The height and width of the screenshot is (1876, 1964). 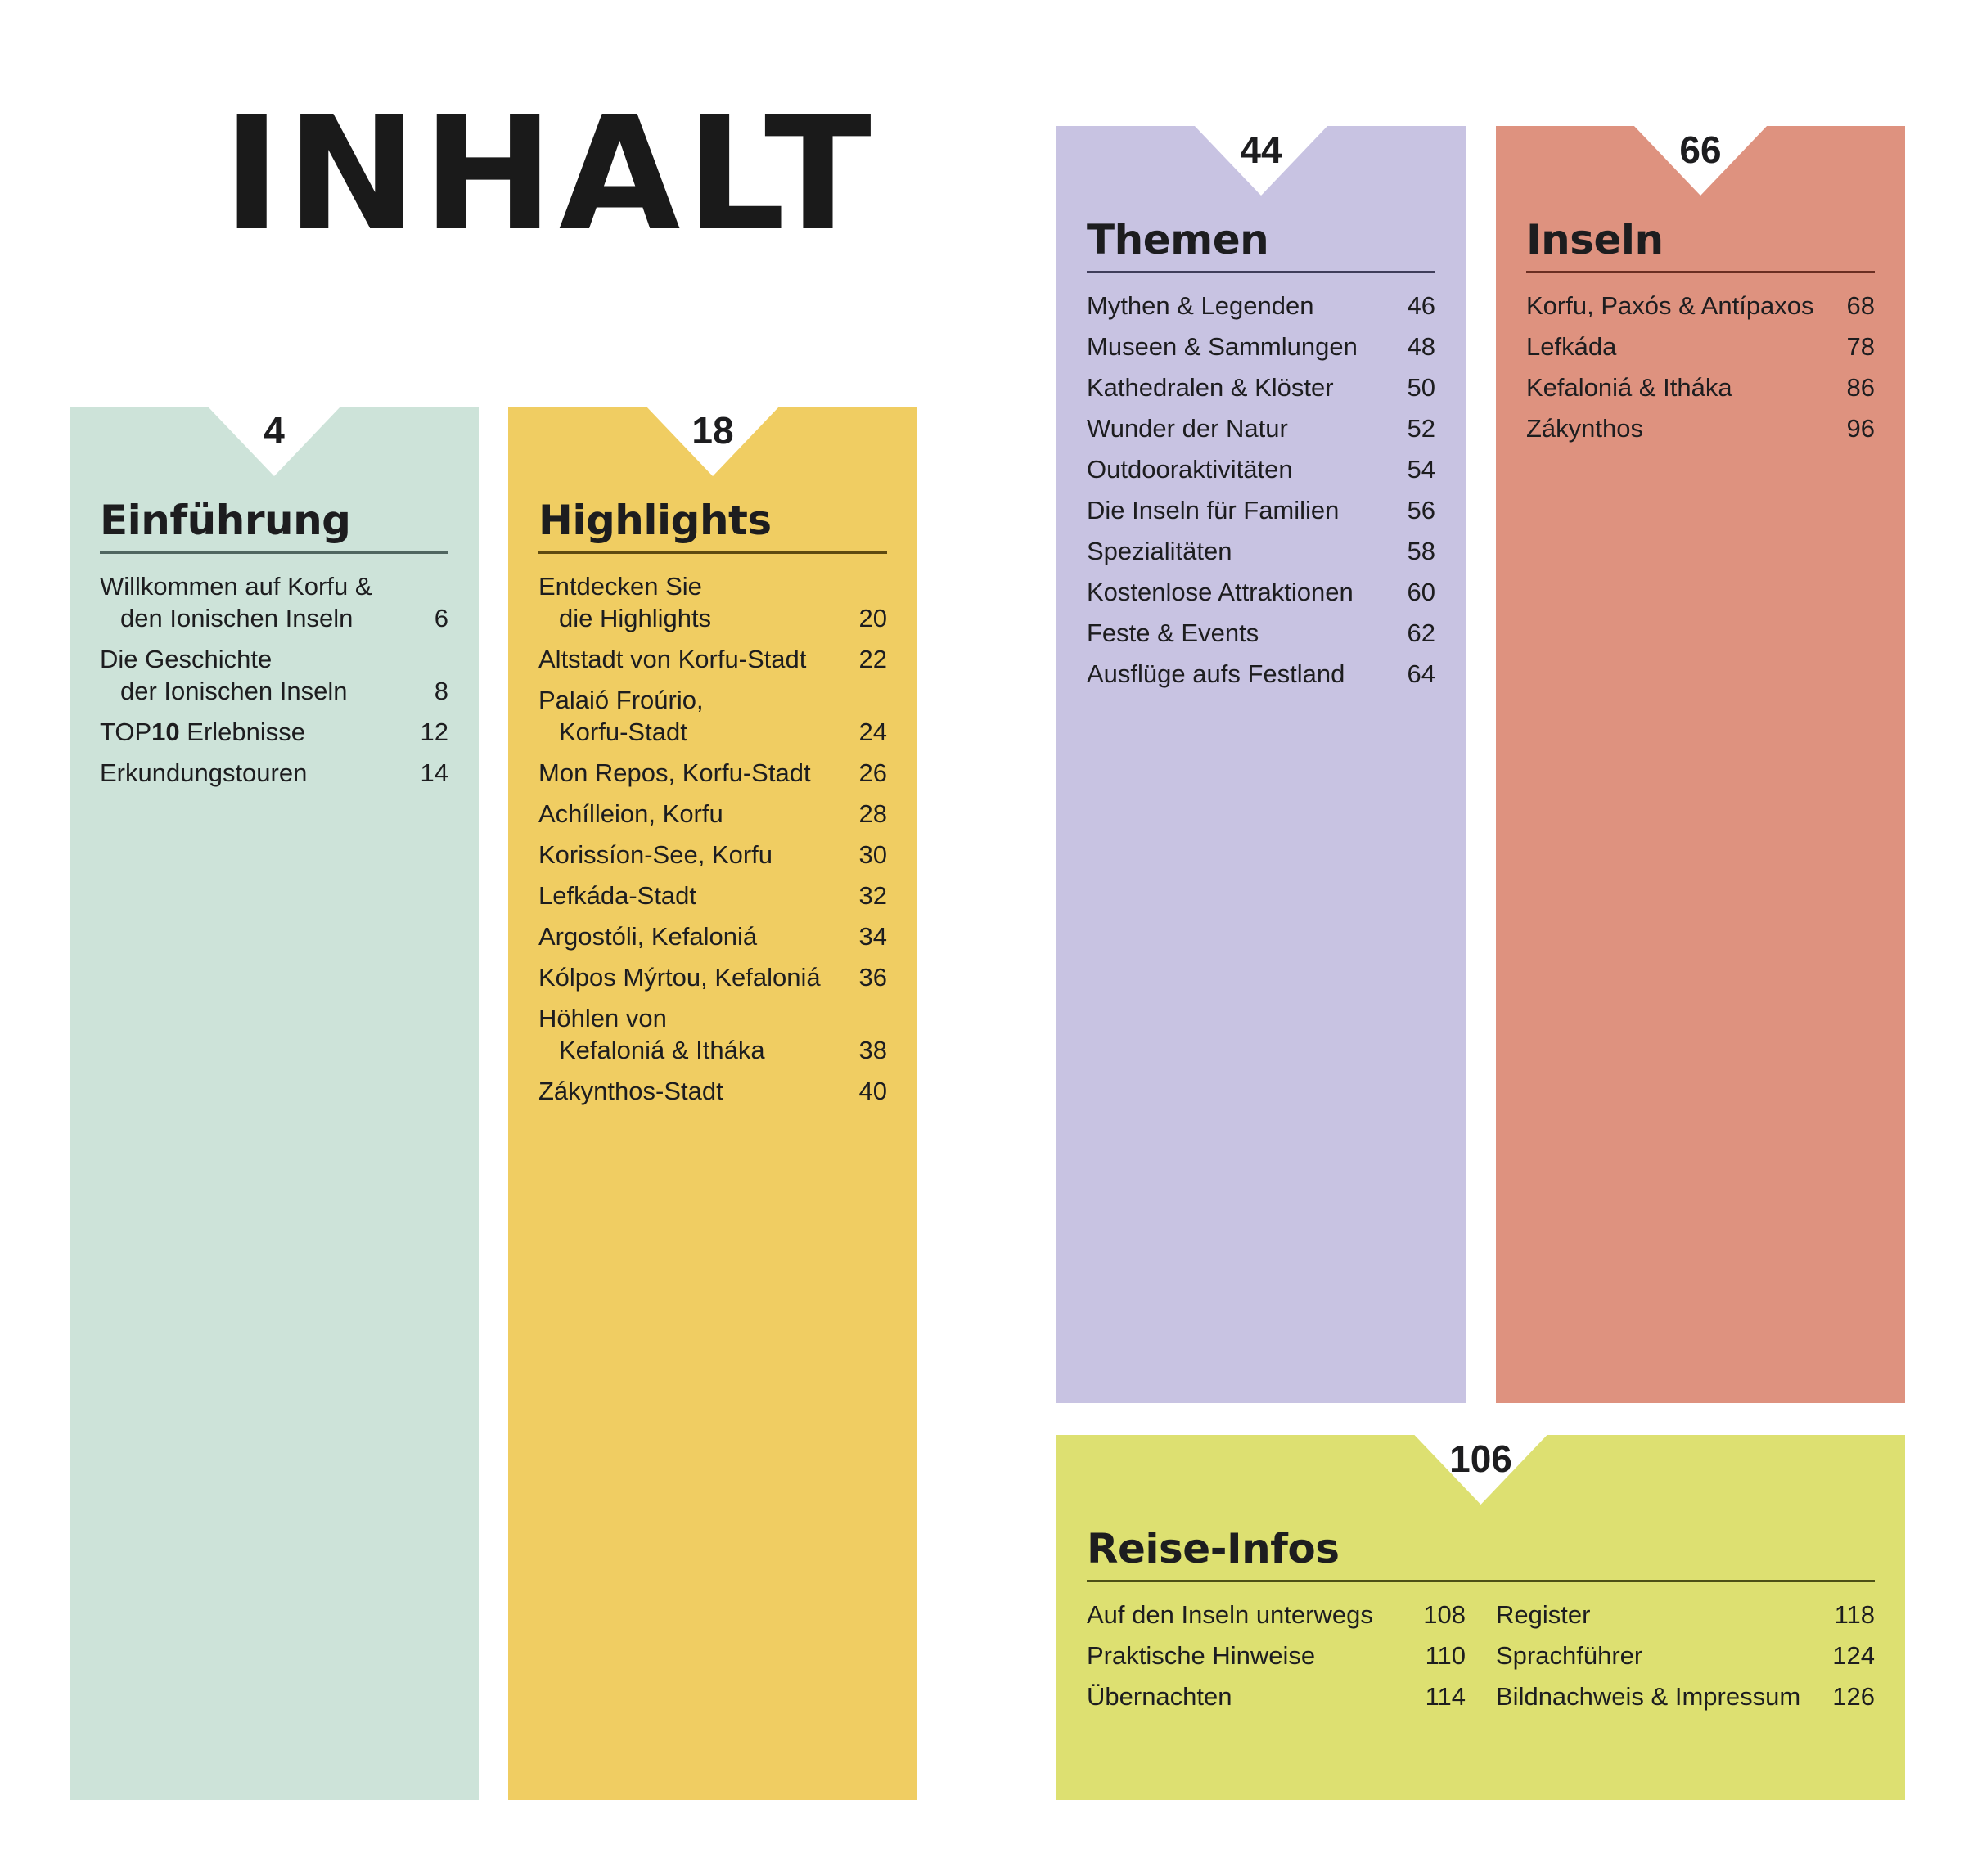 I want to click on section-heading: Reise-Infos, so click(x=1214, y=1549).